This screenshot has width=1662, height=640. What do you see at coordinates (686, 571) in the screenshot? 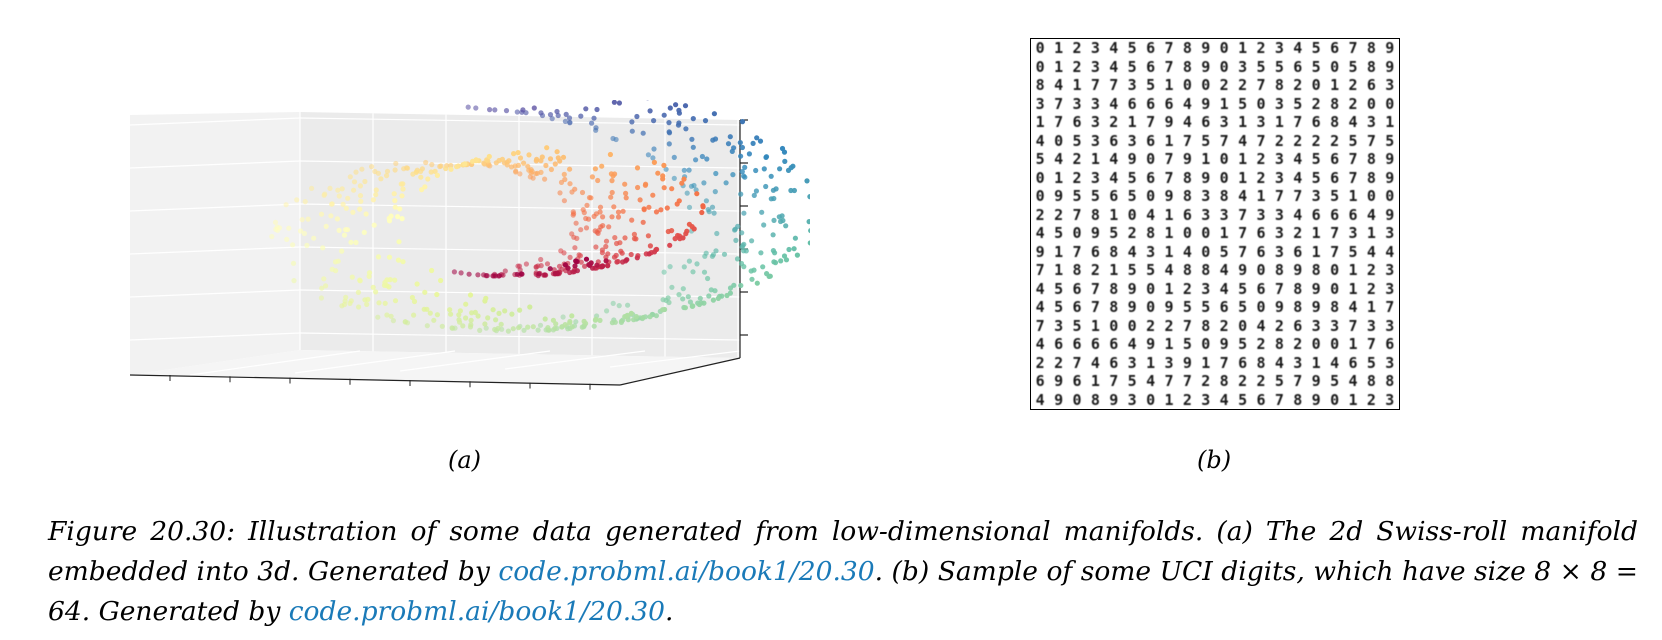
I see `caption-link-1: code.probml.ai/book1/20.30` at bounding box center [686, 571].